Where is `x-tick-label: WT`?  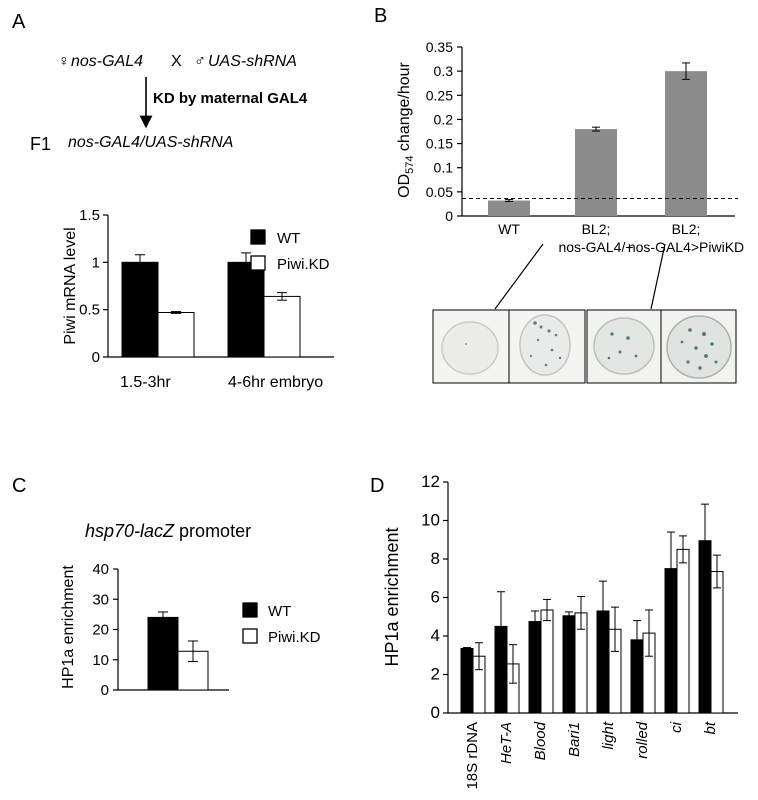 x-tick-label: WT is located at coordinates (509, 229).